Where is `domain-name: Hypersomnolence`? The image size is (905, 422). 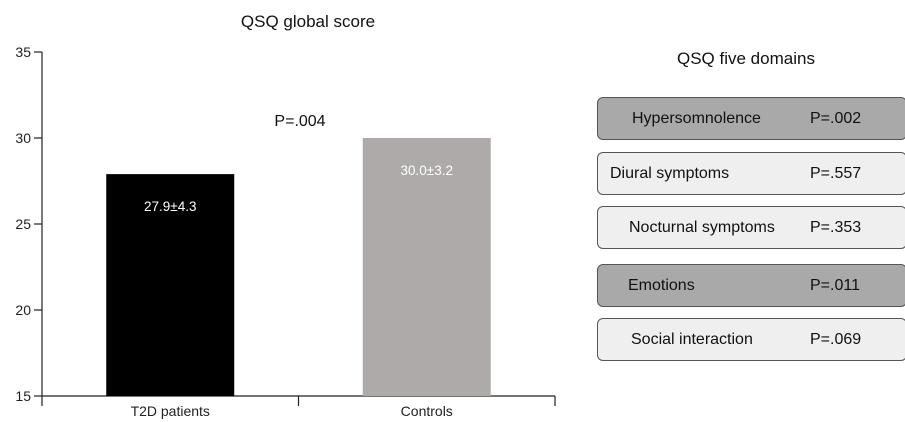 domain-name: Hypersomnolence is located at coordinates (696, 118).